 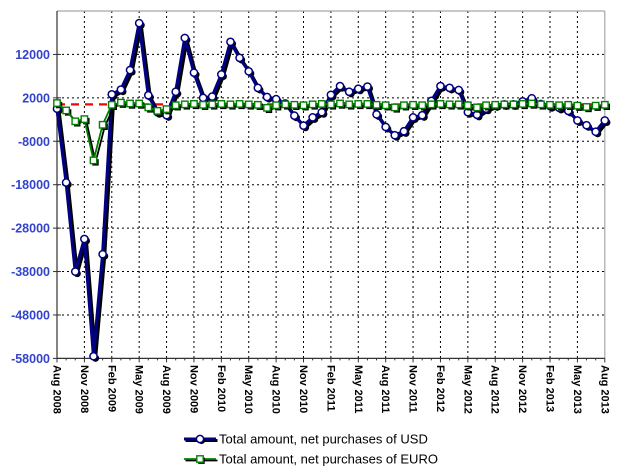 What do you see at coordinates (413, 389) in the screenshot?
I see `x-tick-label: Nov 2011` at bounding box center [413, 389].